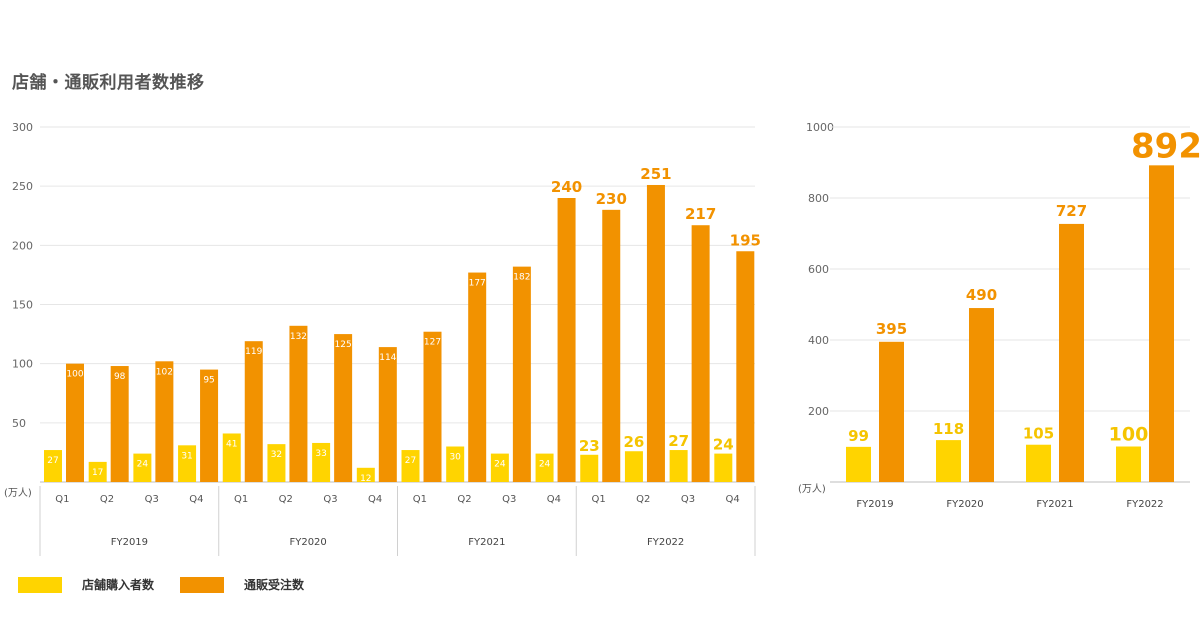  What do you see at coordinates (276, 455) in the screenshot?
I see `data-label-store: 32` at bounding box center [276, 455].